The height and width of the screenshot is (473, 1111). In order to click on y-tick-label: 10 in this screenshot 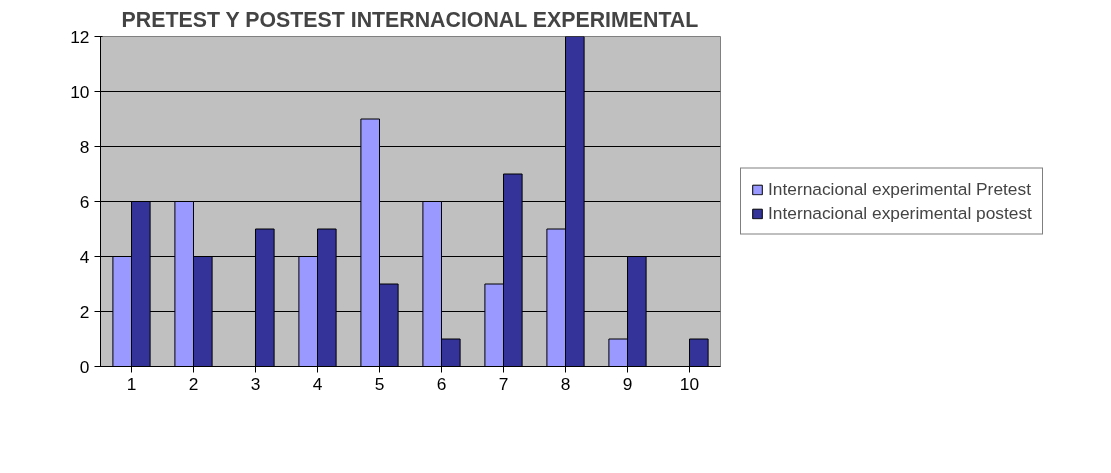, I will do `click(80, 91)`.